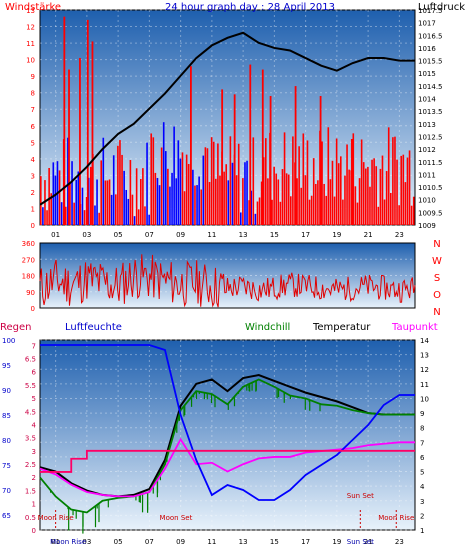 The width and height of the screenshot is (470, 555). I want to click on temp-tick: 10, so click(424, 399).